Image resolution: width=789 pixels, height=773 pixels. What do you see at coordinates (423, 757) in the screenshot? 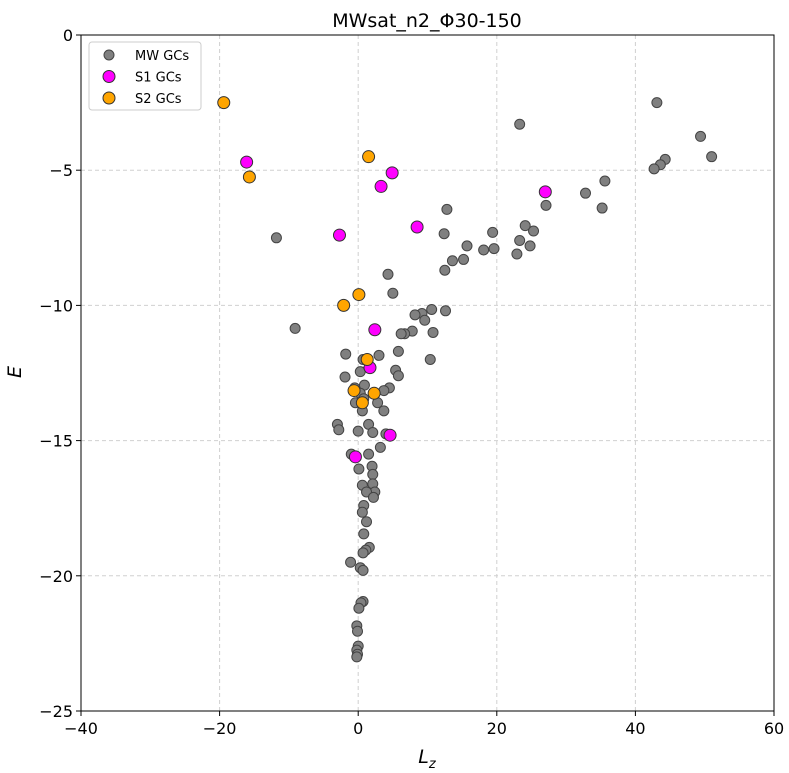
I see `x-axis-label-main: L` at bounding box center [423, 757].